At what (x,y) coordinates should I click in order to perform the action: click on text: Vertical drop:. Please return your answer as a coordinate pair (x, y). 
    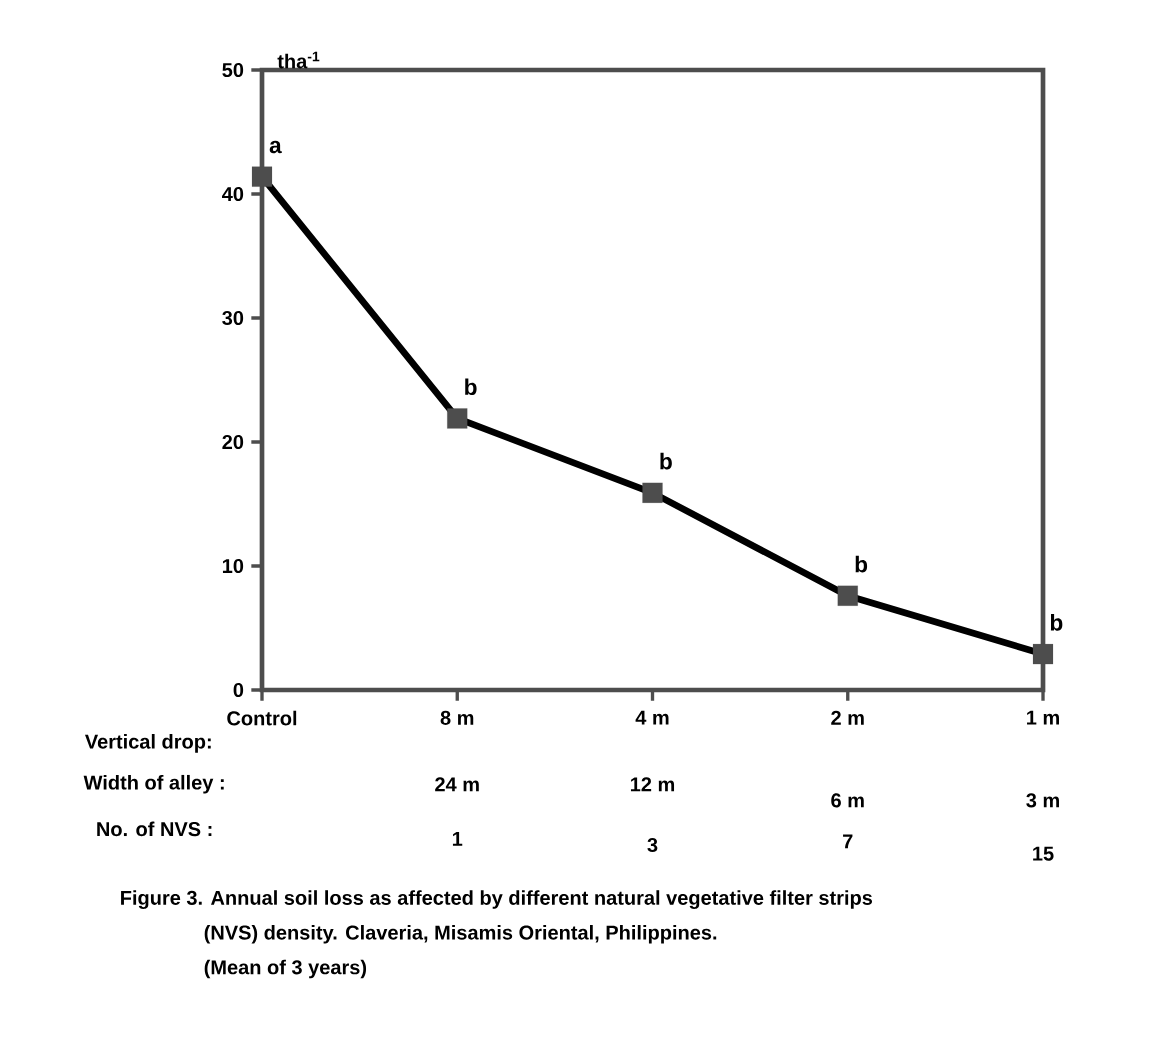
    Looking at the image, I should click on (147, 743).